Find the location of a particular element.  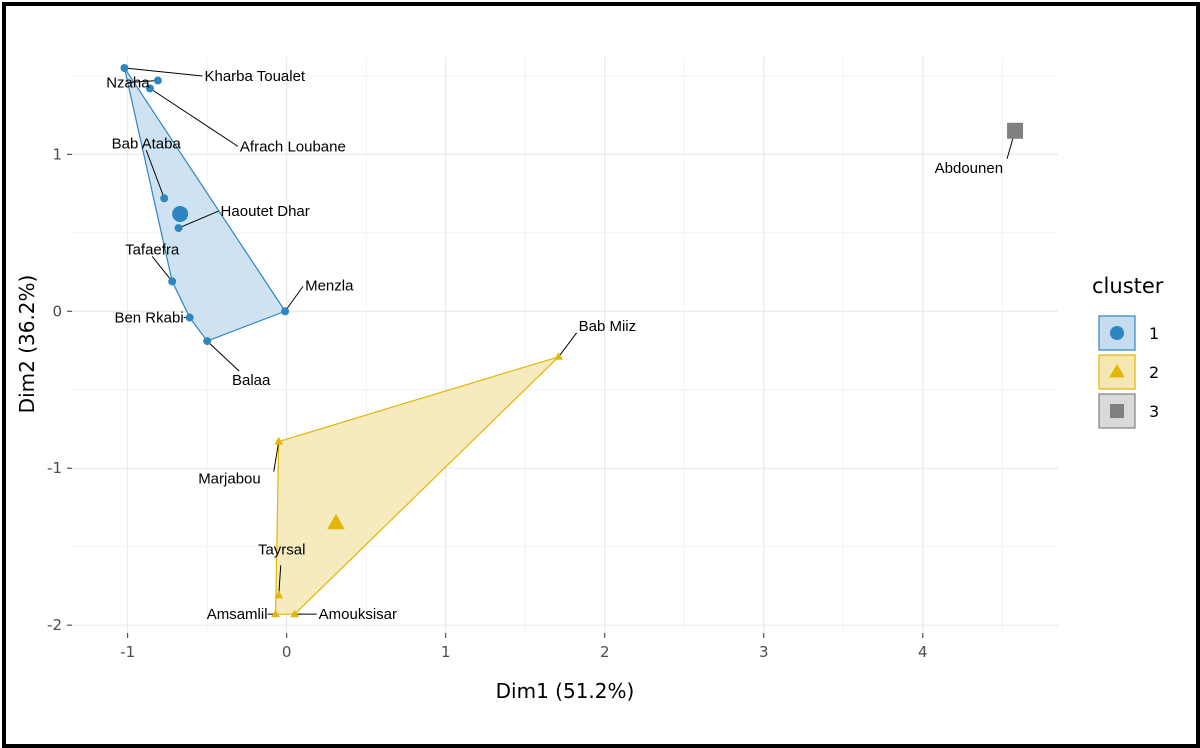

x-tick-label: 4 is located at coordinates (923, 652).